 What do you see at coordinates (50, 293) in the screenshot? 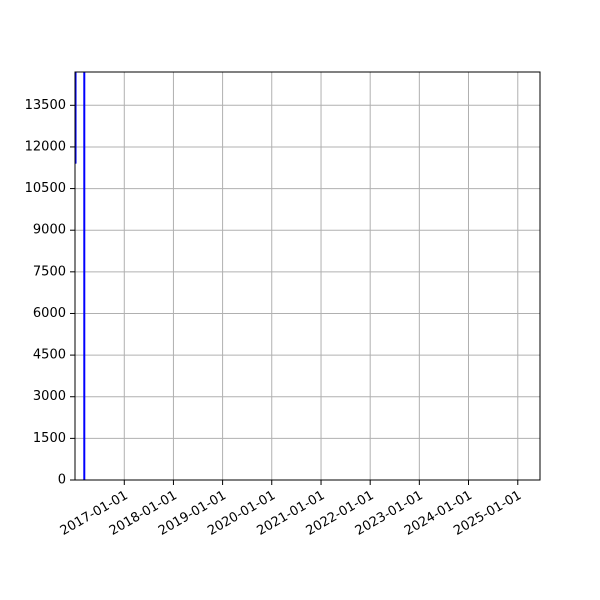
I see `y-axis: 0 1500 3000 4500 6000 7500 9000 10500 12000 13500` at bounding box center [50, 293].